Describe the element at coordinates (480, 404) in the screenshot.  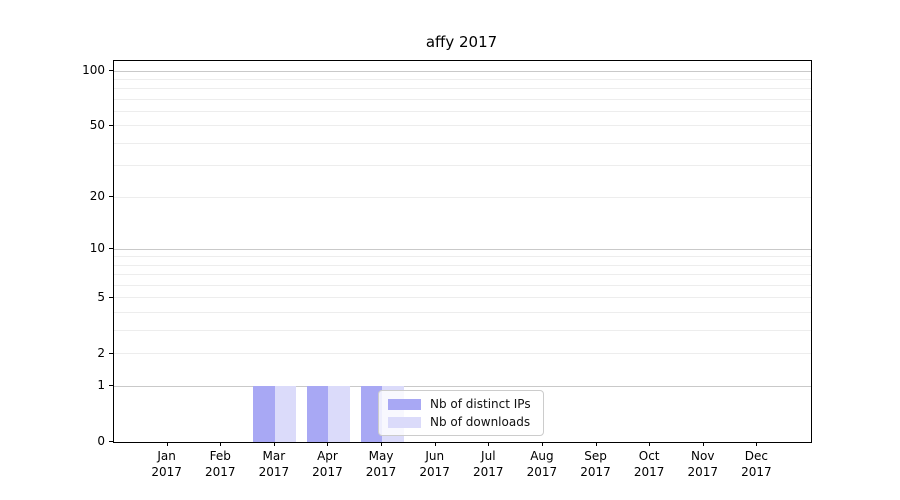
I see `legend-label-distinct-ips: Nb of distinct IPs` at that location.